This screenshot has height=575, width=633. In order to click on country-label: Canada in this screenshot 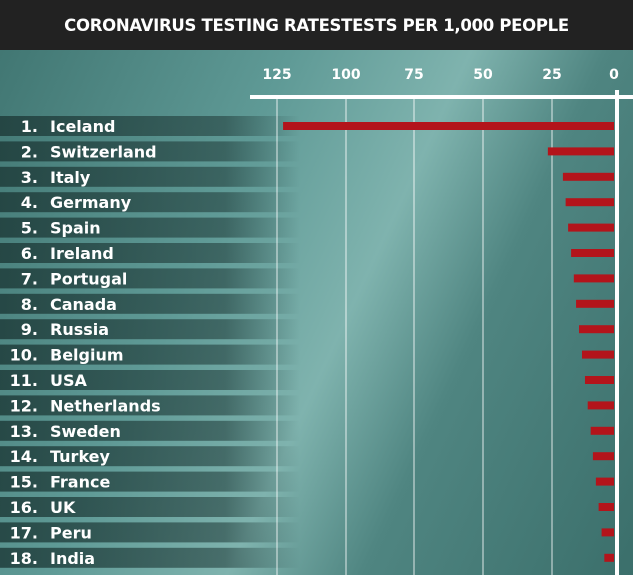, I will do `click(83, 304)`.